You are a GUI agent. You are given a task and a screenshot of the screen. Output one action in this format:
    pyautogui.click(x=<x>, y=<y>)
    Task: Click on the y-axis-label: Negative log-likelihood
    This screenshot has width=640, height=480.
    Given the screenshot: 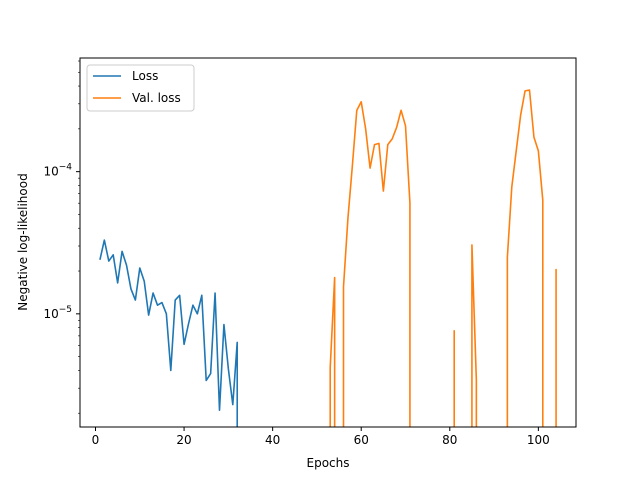 What is the action you would take?
    pyautogui.click(x=23, y=241)
    